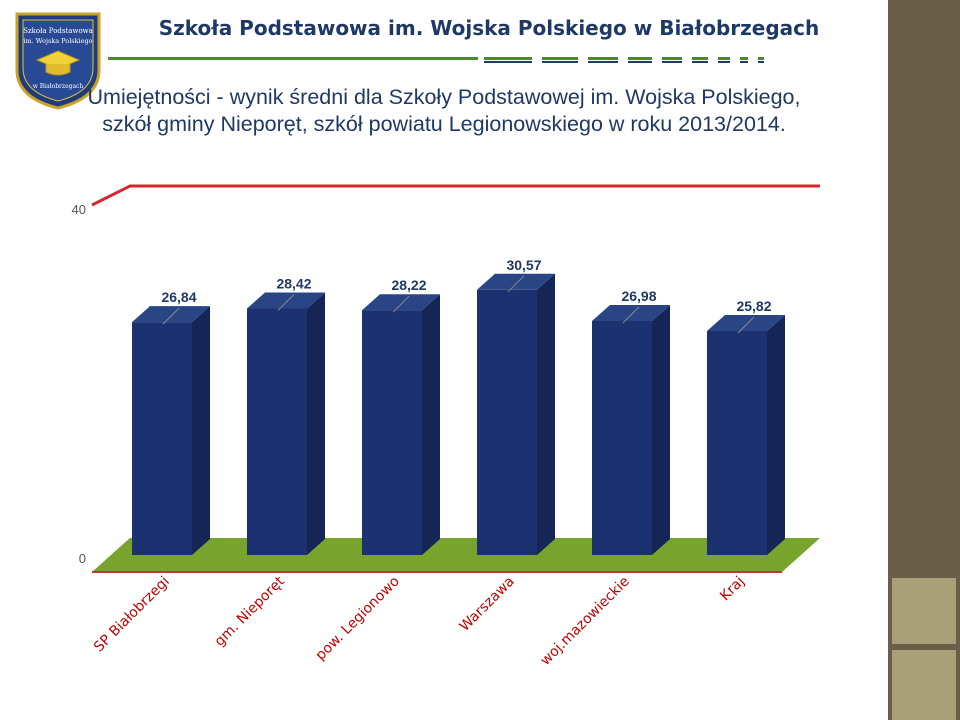 This screenshot has height=720, width=960. I want to click on data-label: 28,22, so click(408, 285).